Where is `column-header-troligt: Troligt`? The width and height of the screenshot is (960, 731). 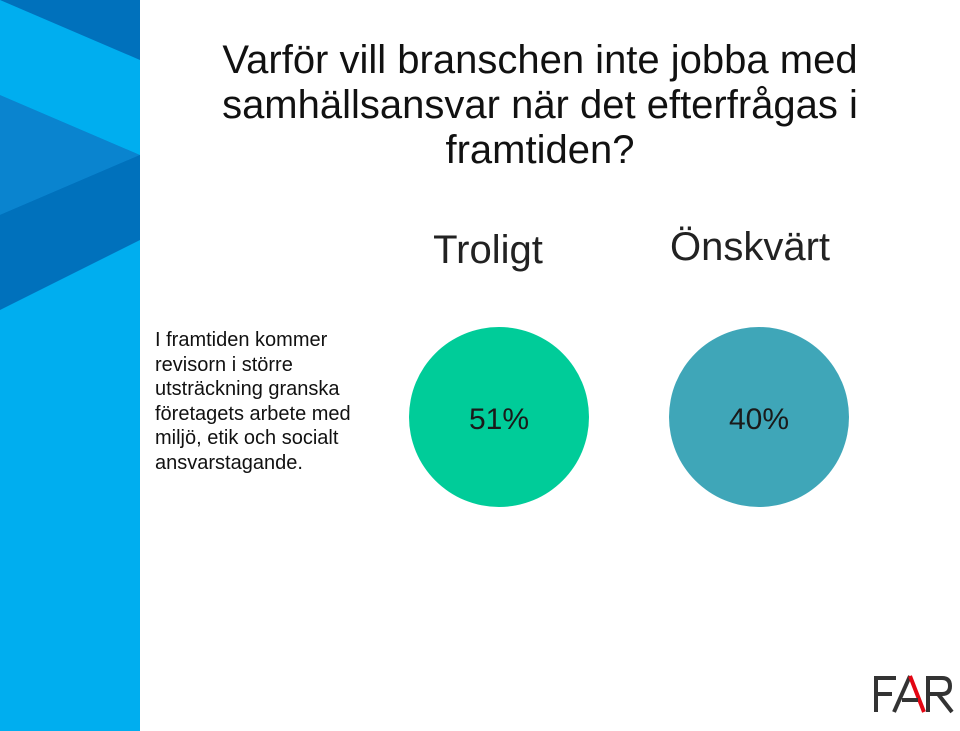
column-header-troligt: Troligt is located at coordinates (488, 250).